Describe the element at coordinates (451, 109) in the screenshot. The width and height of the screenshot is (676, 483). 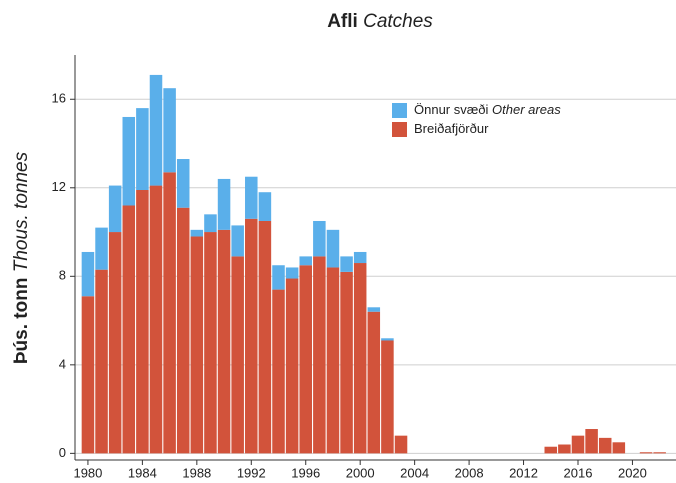
I see `legend-name: Önnur svæði` at that location.